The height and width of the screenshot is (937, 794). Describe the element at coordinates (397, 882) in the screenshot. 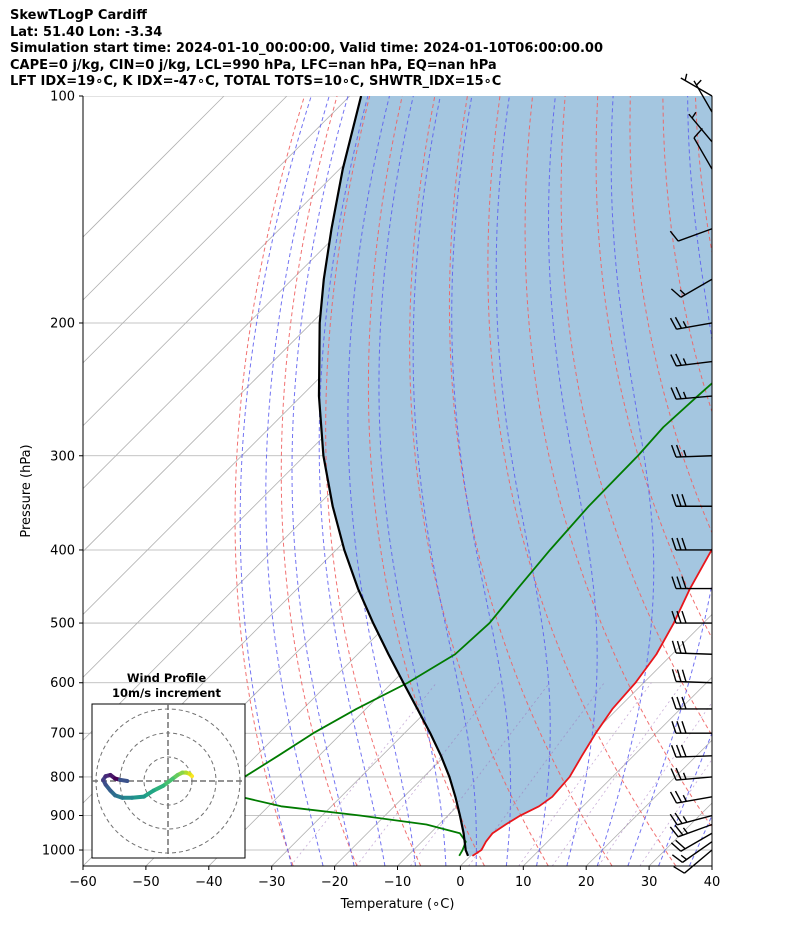

I see `x-tick-label: −10` at that location.